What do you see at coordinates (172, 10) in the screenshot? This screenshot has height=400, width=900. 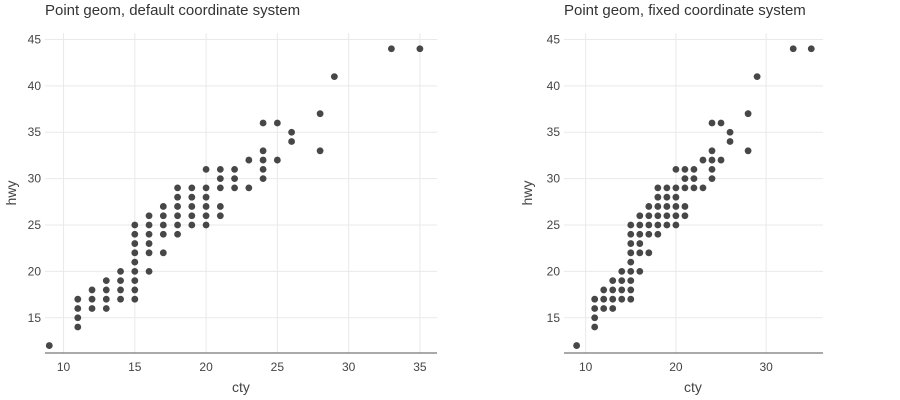 I see `chart-title: Point geom, default coordinate system` at bounding box center [172, 10].